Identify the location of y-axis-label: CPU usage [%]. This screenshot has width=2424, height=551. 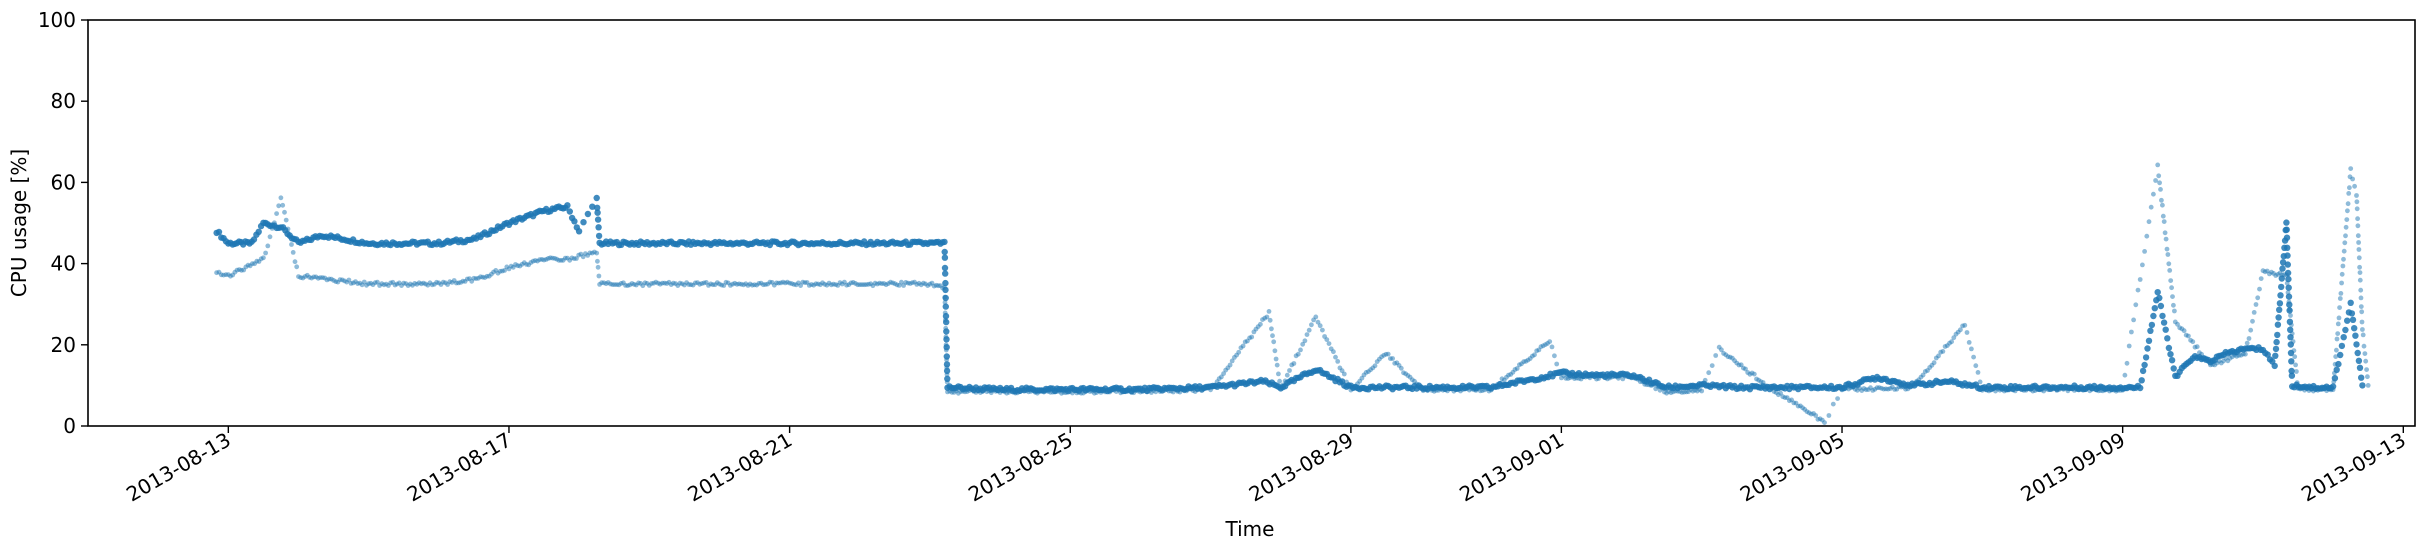
(19, 223).